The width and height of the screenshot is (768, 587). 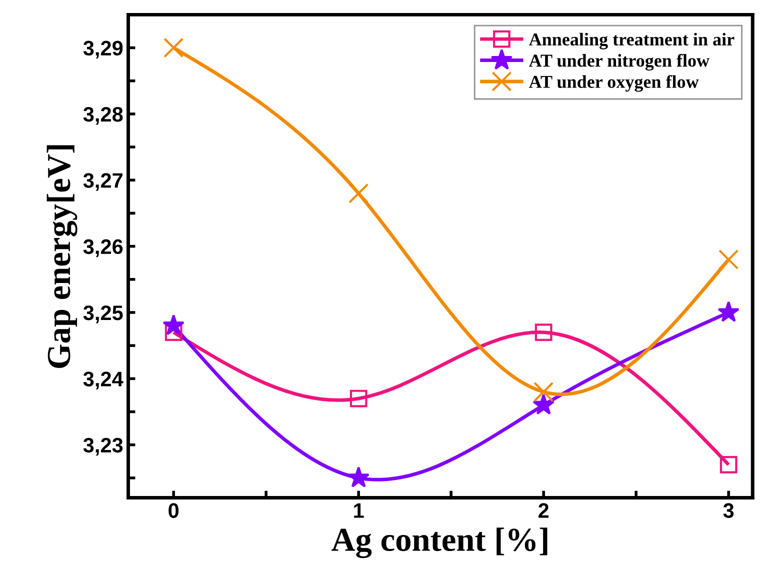 I want to click on x-axis-title: Ag content [%], so click(x=440, y=543).